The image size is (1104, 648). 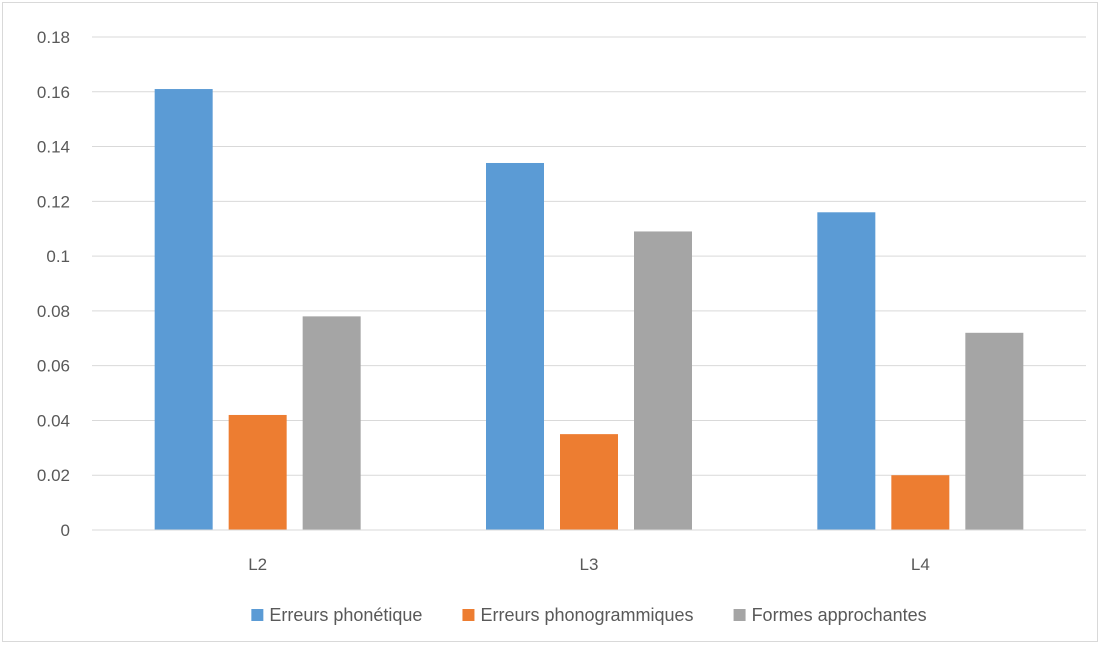 What do you see at coordinates (53, 420) in the screenshot?
I see `y-tick-label: 0.04` at bounding box center [53, 420].